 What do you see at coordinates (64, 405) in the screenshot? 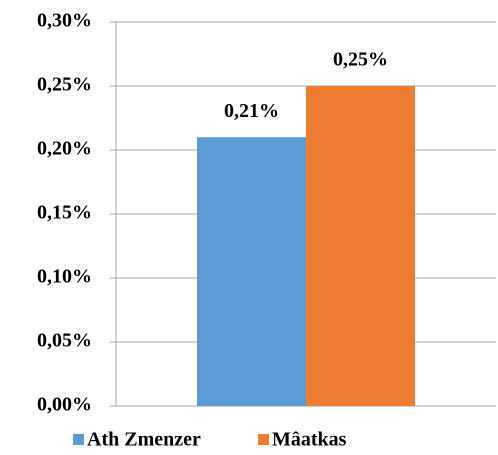
I see `y-tick-label: 0,00%` at bounding box center [64, 405].